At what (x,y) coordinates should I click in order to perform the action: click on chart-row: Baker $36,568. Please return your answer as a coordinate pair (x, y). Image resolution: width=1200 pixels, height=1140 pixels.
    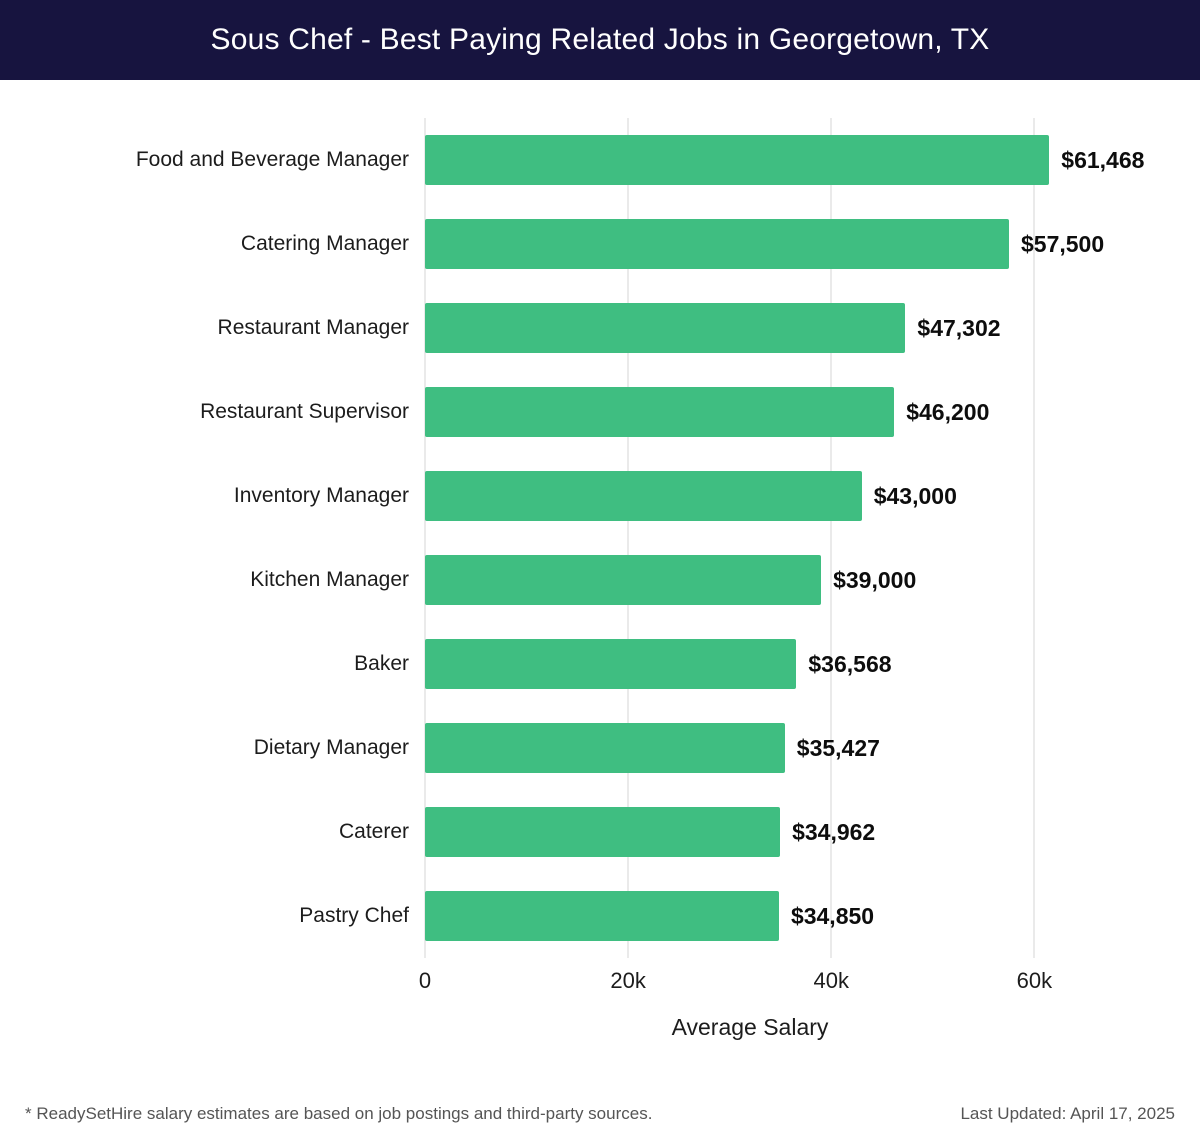
    Looking at the image, I should click on (600, 664).